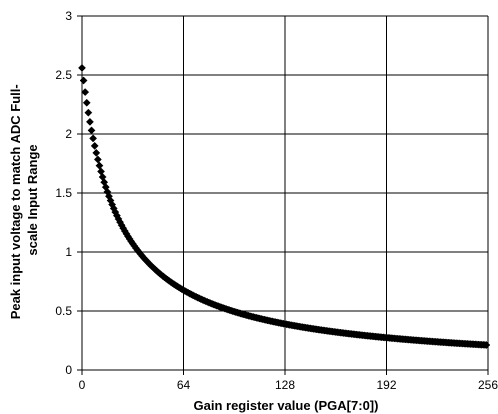  What do you see at coordinates (15, 201) in the screenshot?
I see `y-axis-title-line-1: Peak input voltage to match ADC Full-` at bounding box center [15, 201].